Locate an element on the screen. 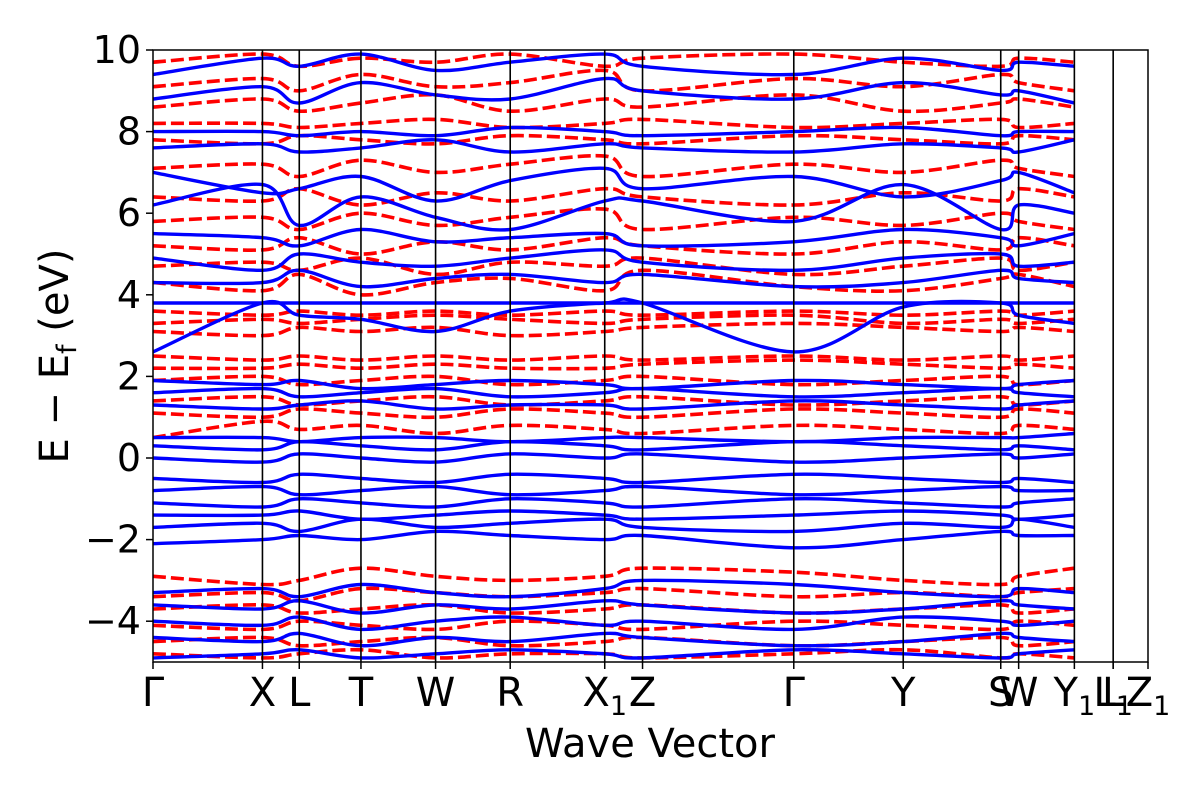  y-axis-title-sub: f is located at coordinates (67, 348).